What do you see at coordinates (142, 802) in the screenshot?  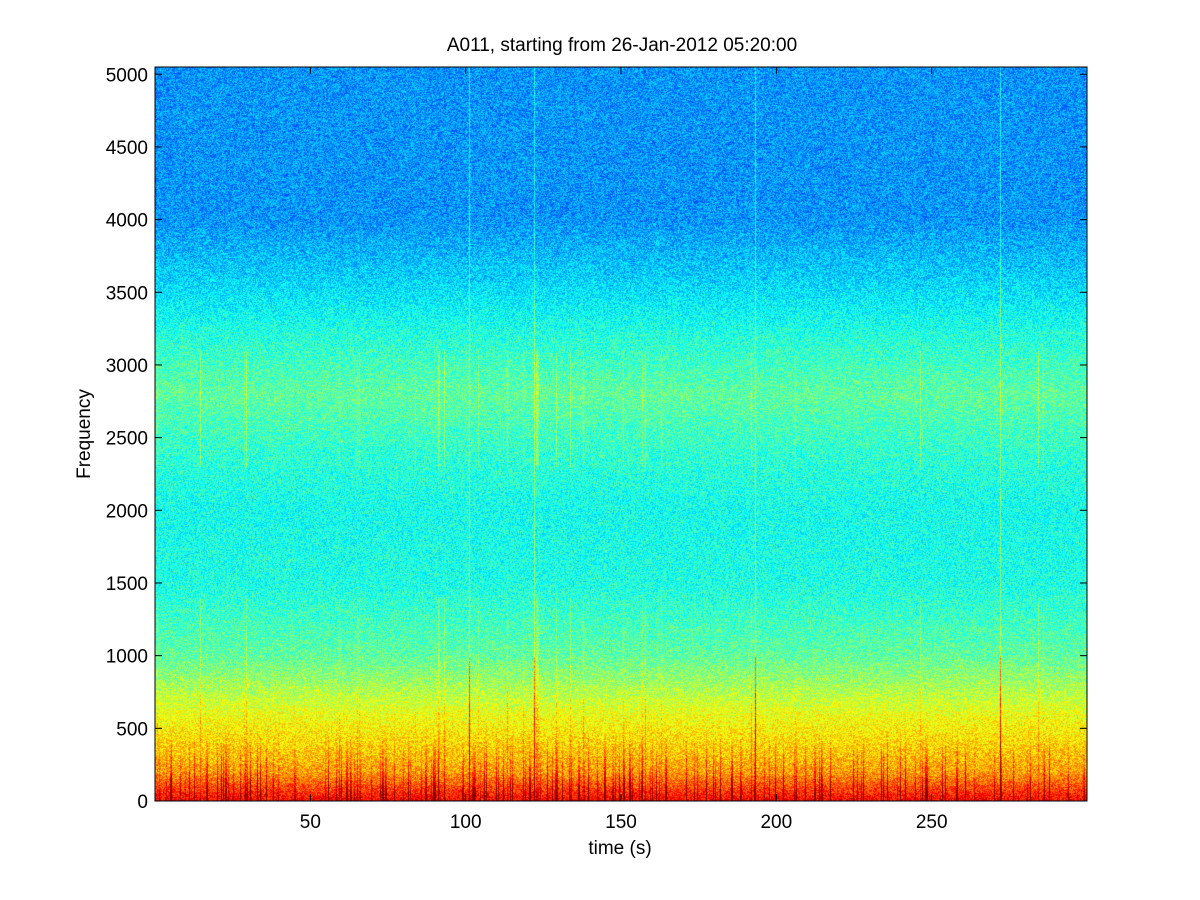 I see `y-tick-label: 0` at bounding box center [142, 802].